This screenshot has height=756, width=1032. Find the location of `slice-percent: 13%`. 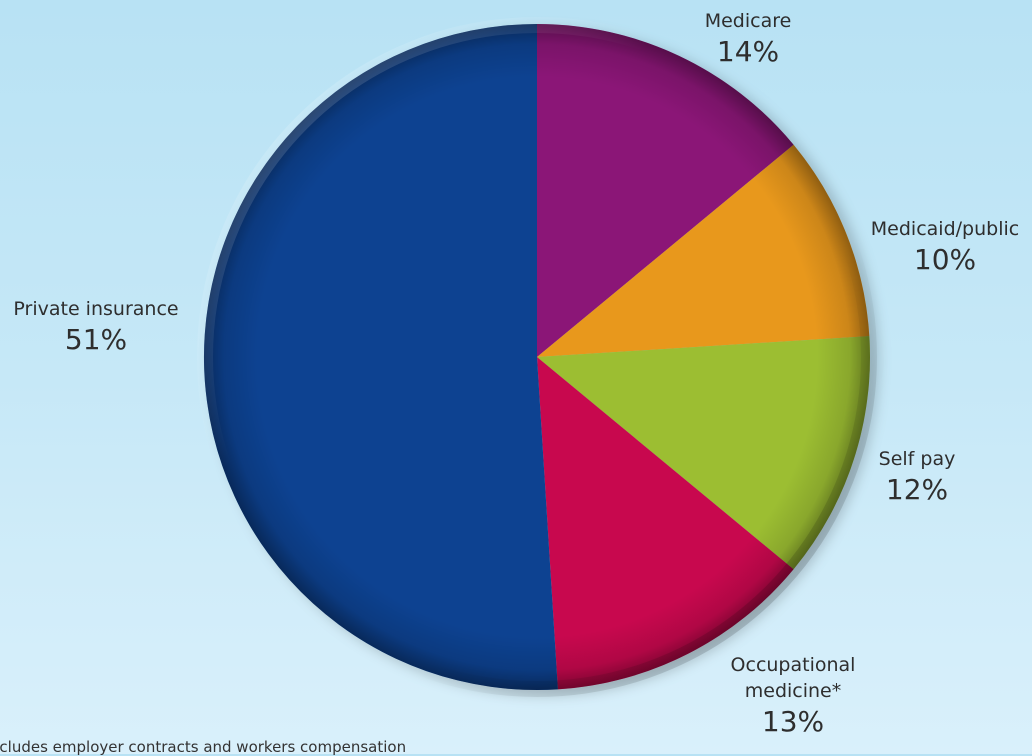

slice-percent: 13% is located at coordinates (793, 721).